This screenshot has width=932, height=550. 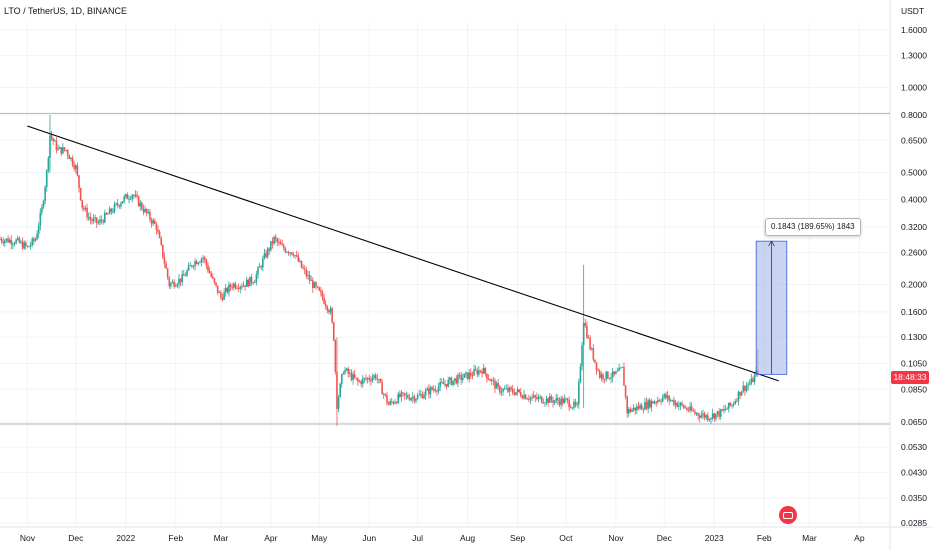 What do you see at coordinates (914, 389) in the screenshot?
I see `price-axis-label: 0.0850` at bounding box center [914, 389].